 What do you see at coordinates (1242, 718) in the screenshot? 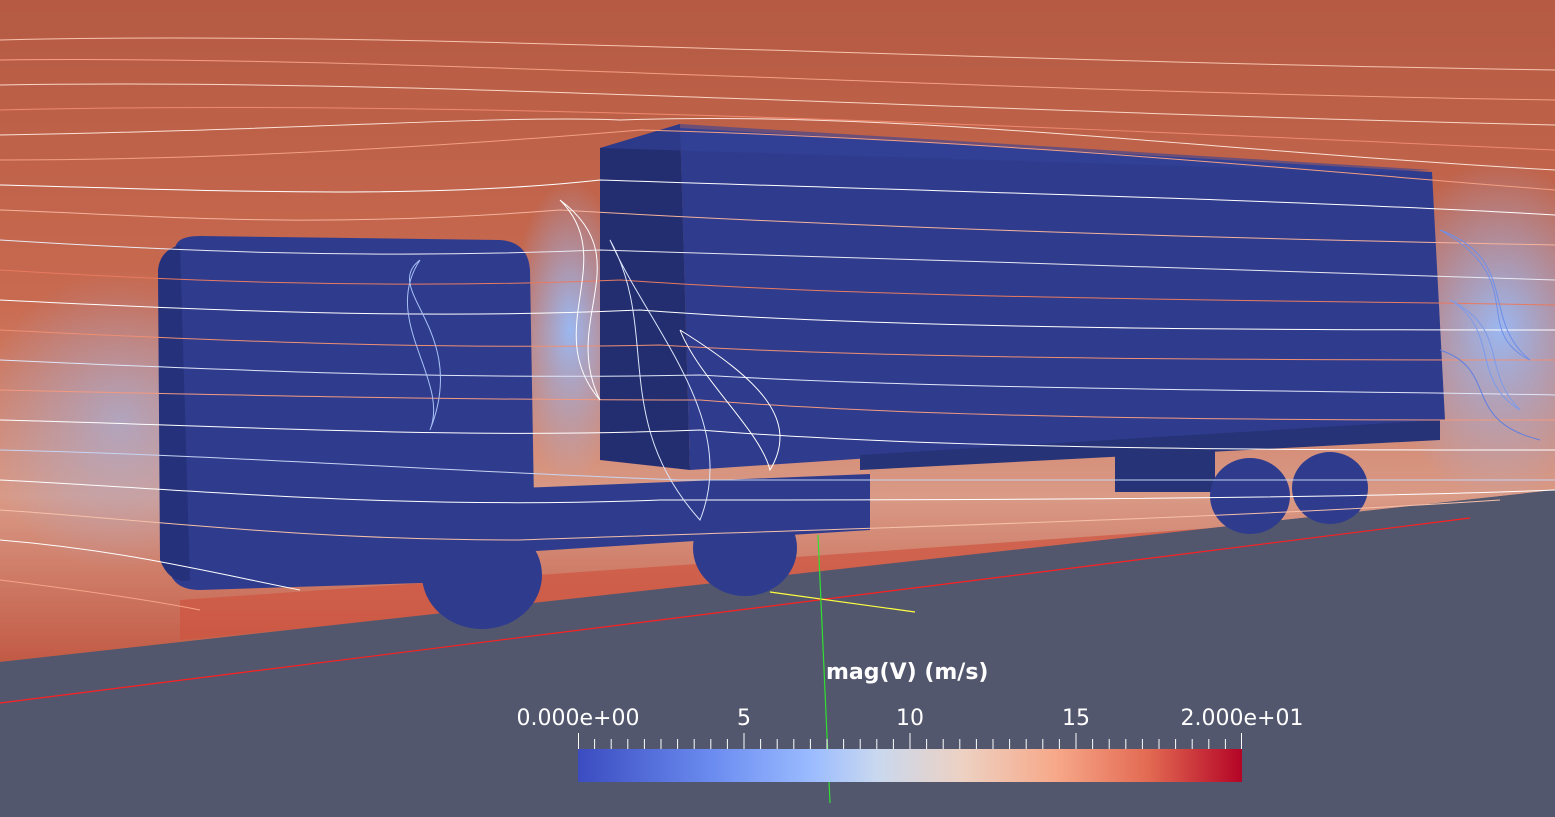
I see `legend-label-4: 2.000e+01` at bounding box center [1242, 718].